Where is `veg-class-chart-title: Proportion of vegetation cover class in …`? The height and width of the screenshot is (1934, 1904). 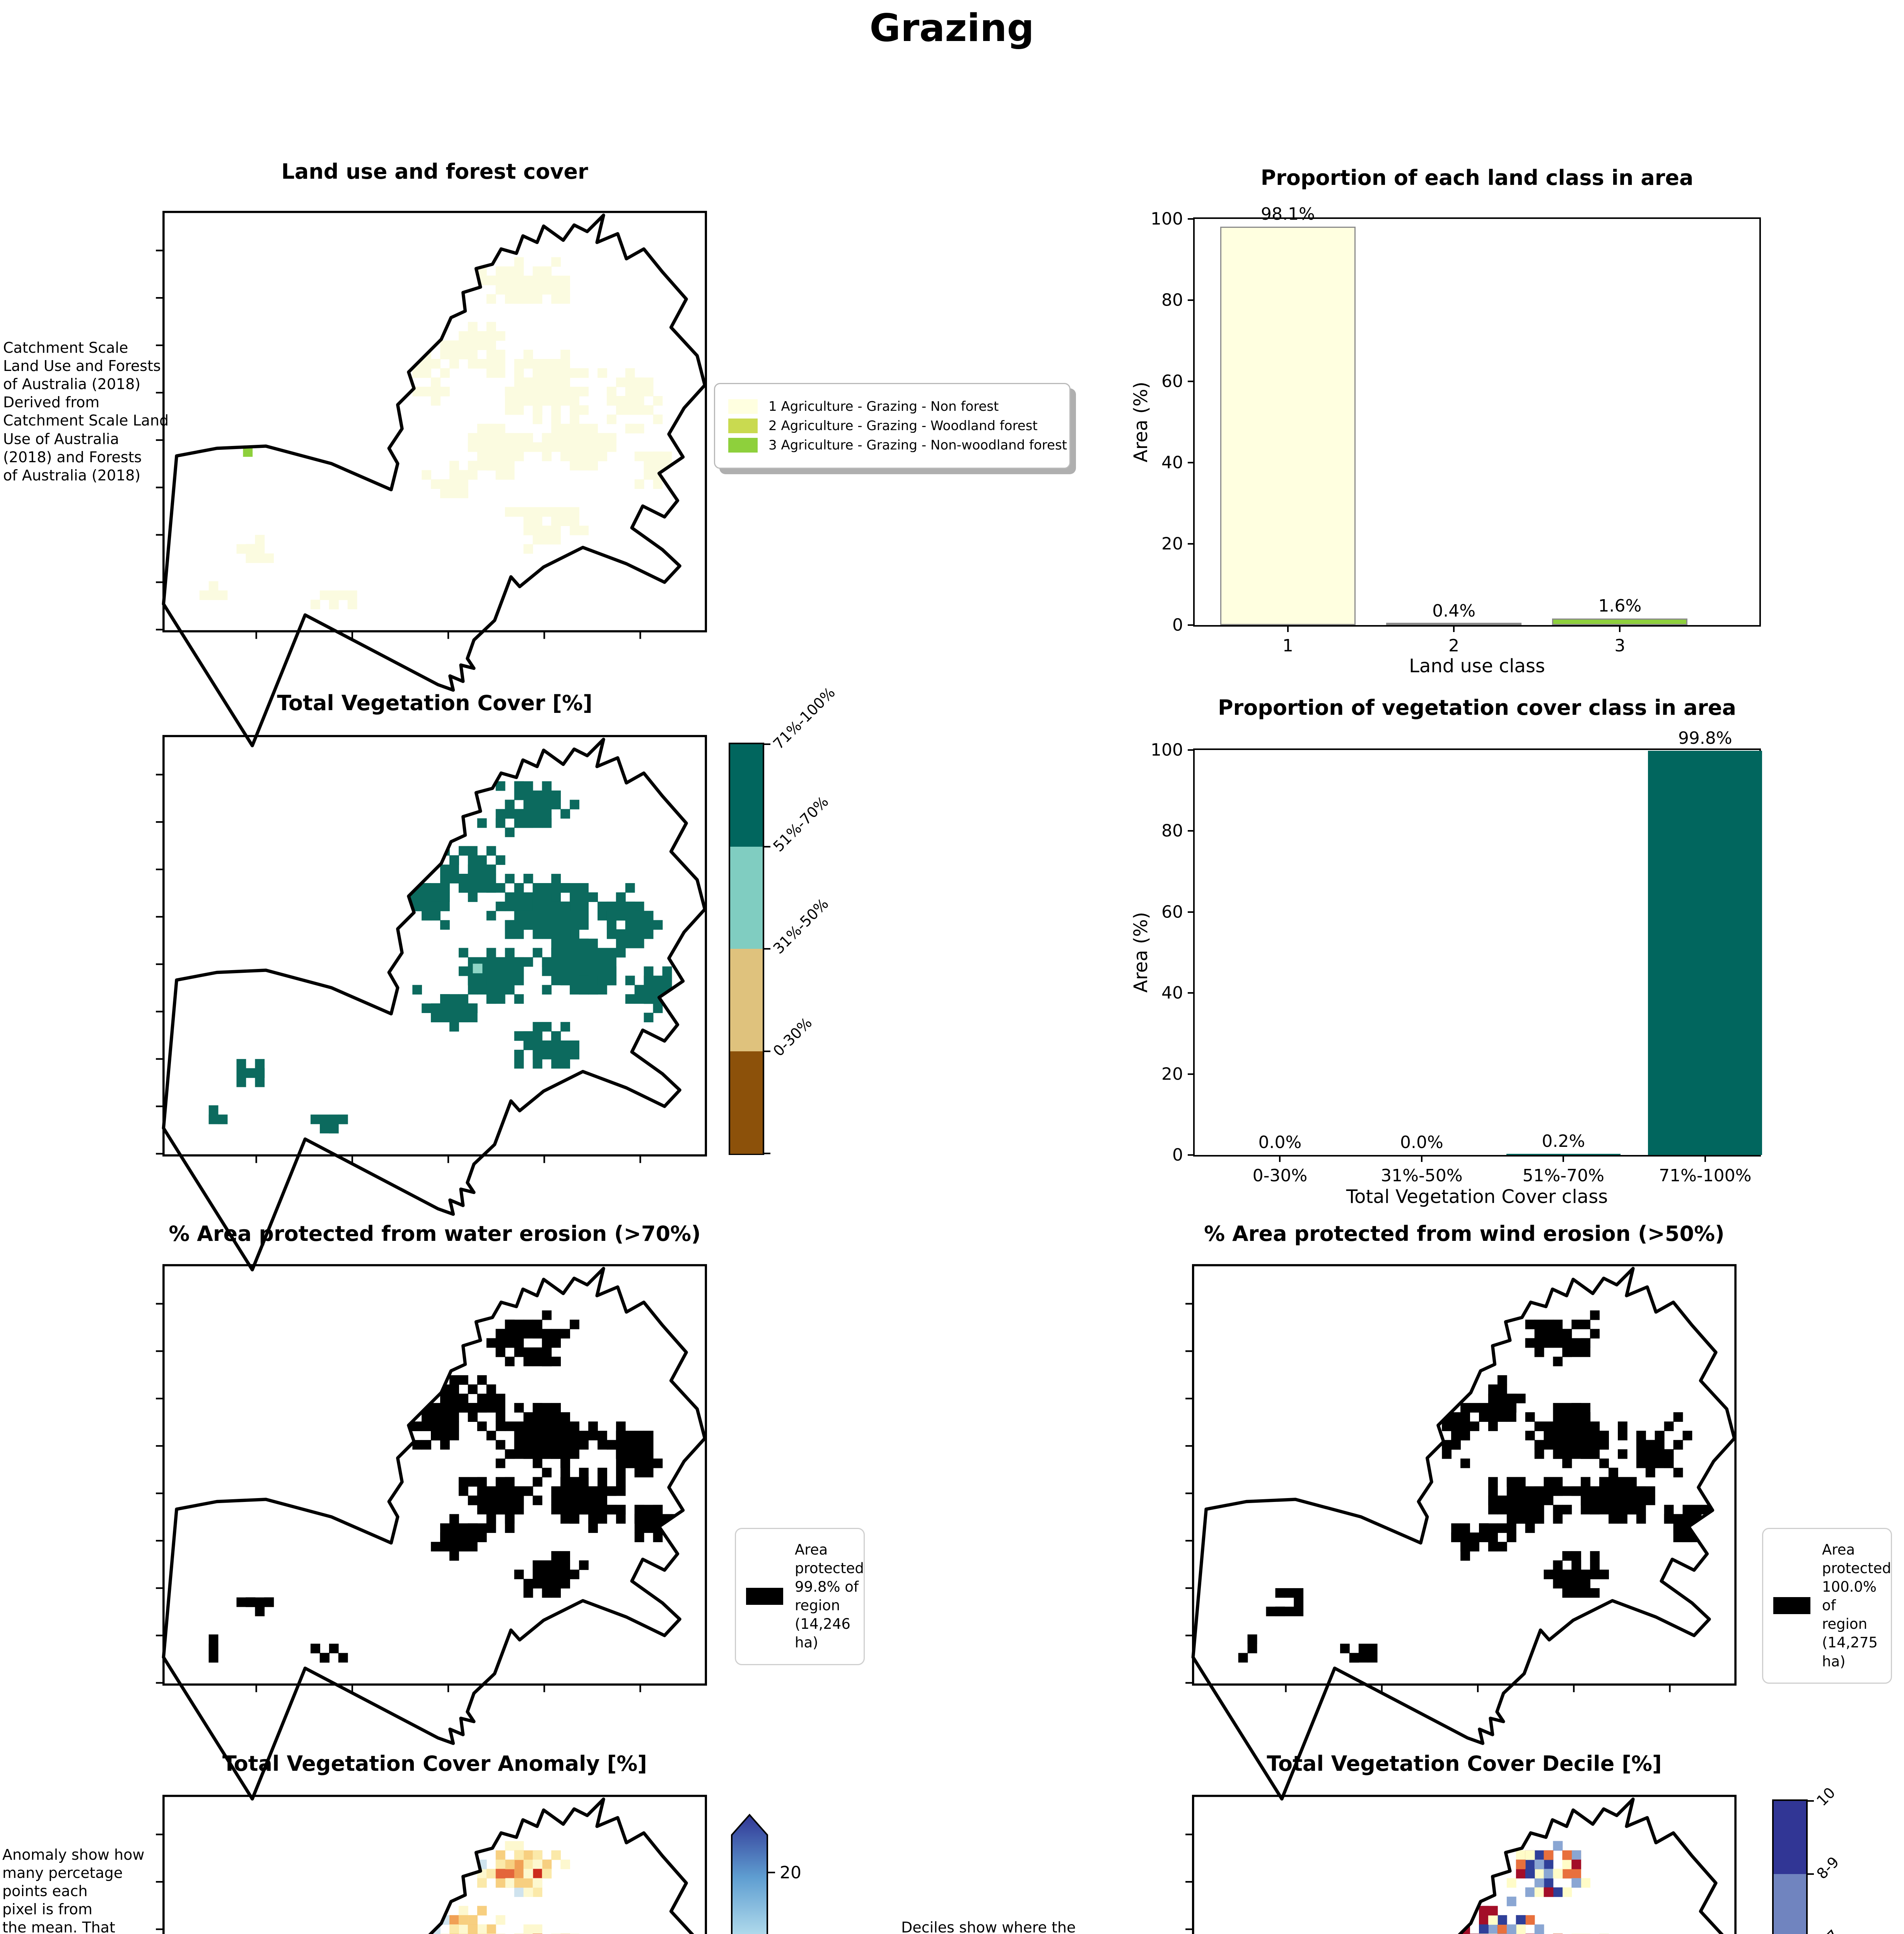 veg-class-chart-title: Proportion of vegetation cover class in … is located at coordinates (1477, 707).